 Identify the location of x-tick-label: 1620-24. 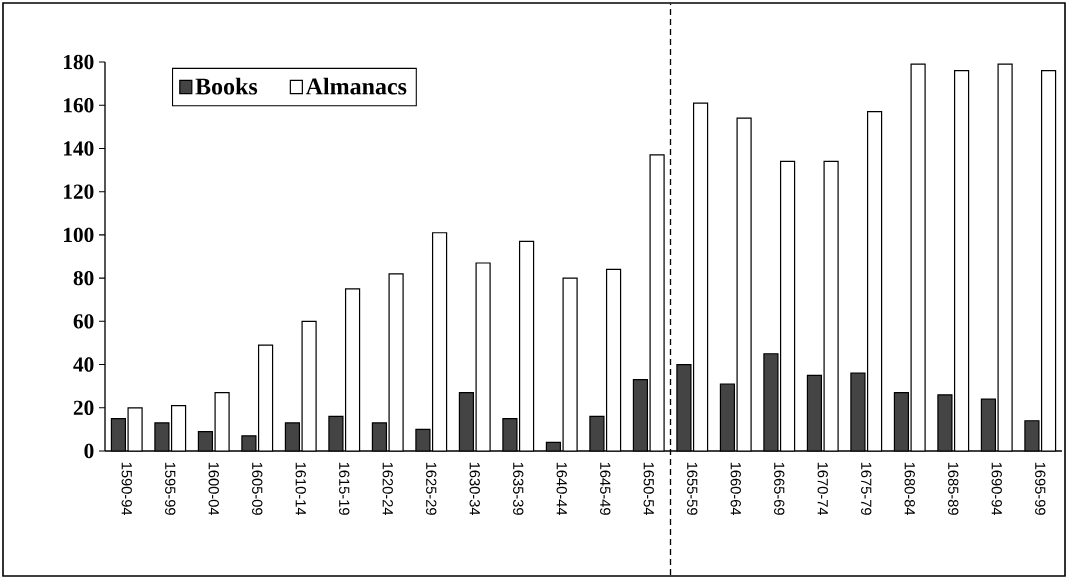
(387, 489).